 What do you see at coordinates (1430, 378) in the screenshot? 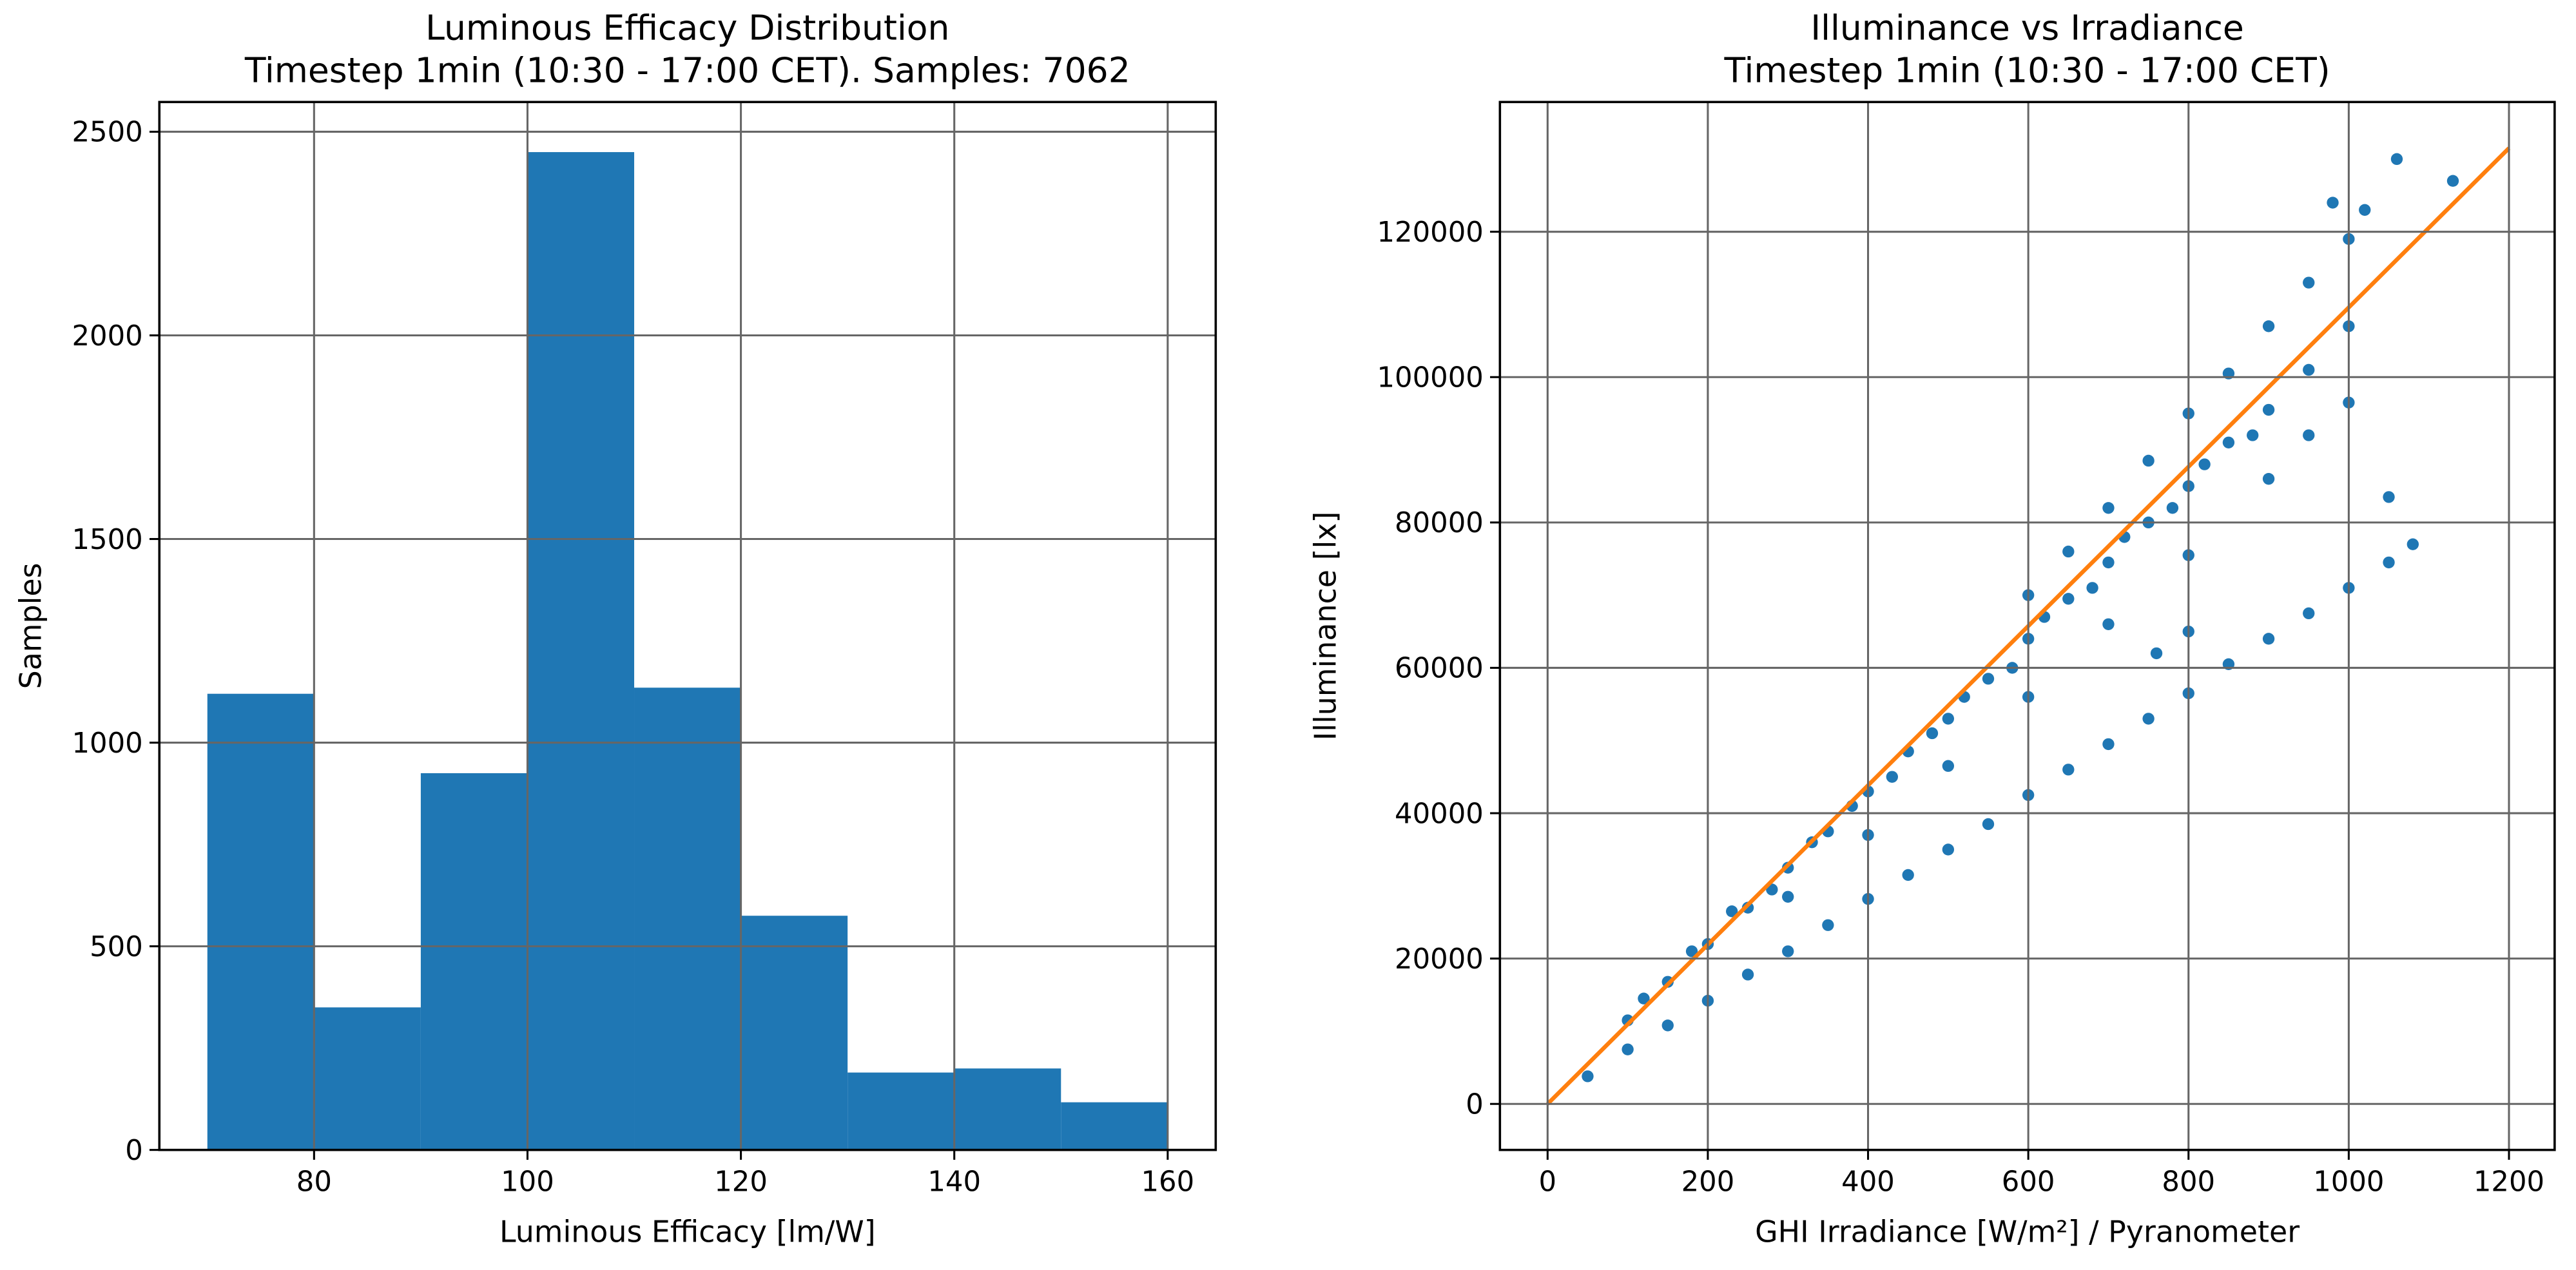
I see `y-tick-label: 100000` at bounding box center [1430, 378].